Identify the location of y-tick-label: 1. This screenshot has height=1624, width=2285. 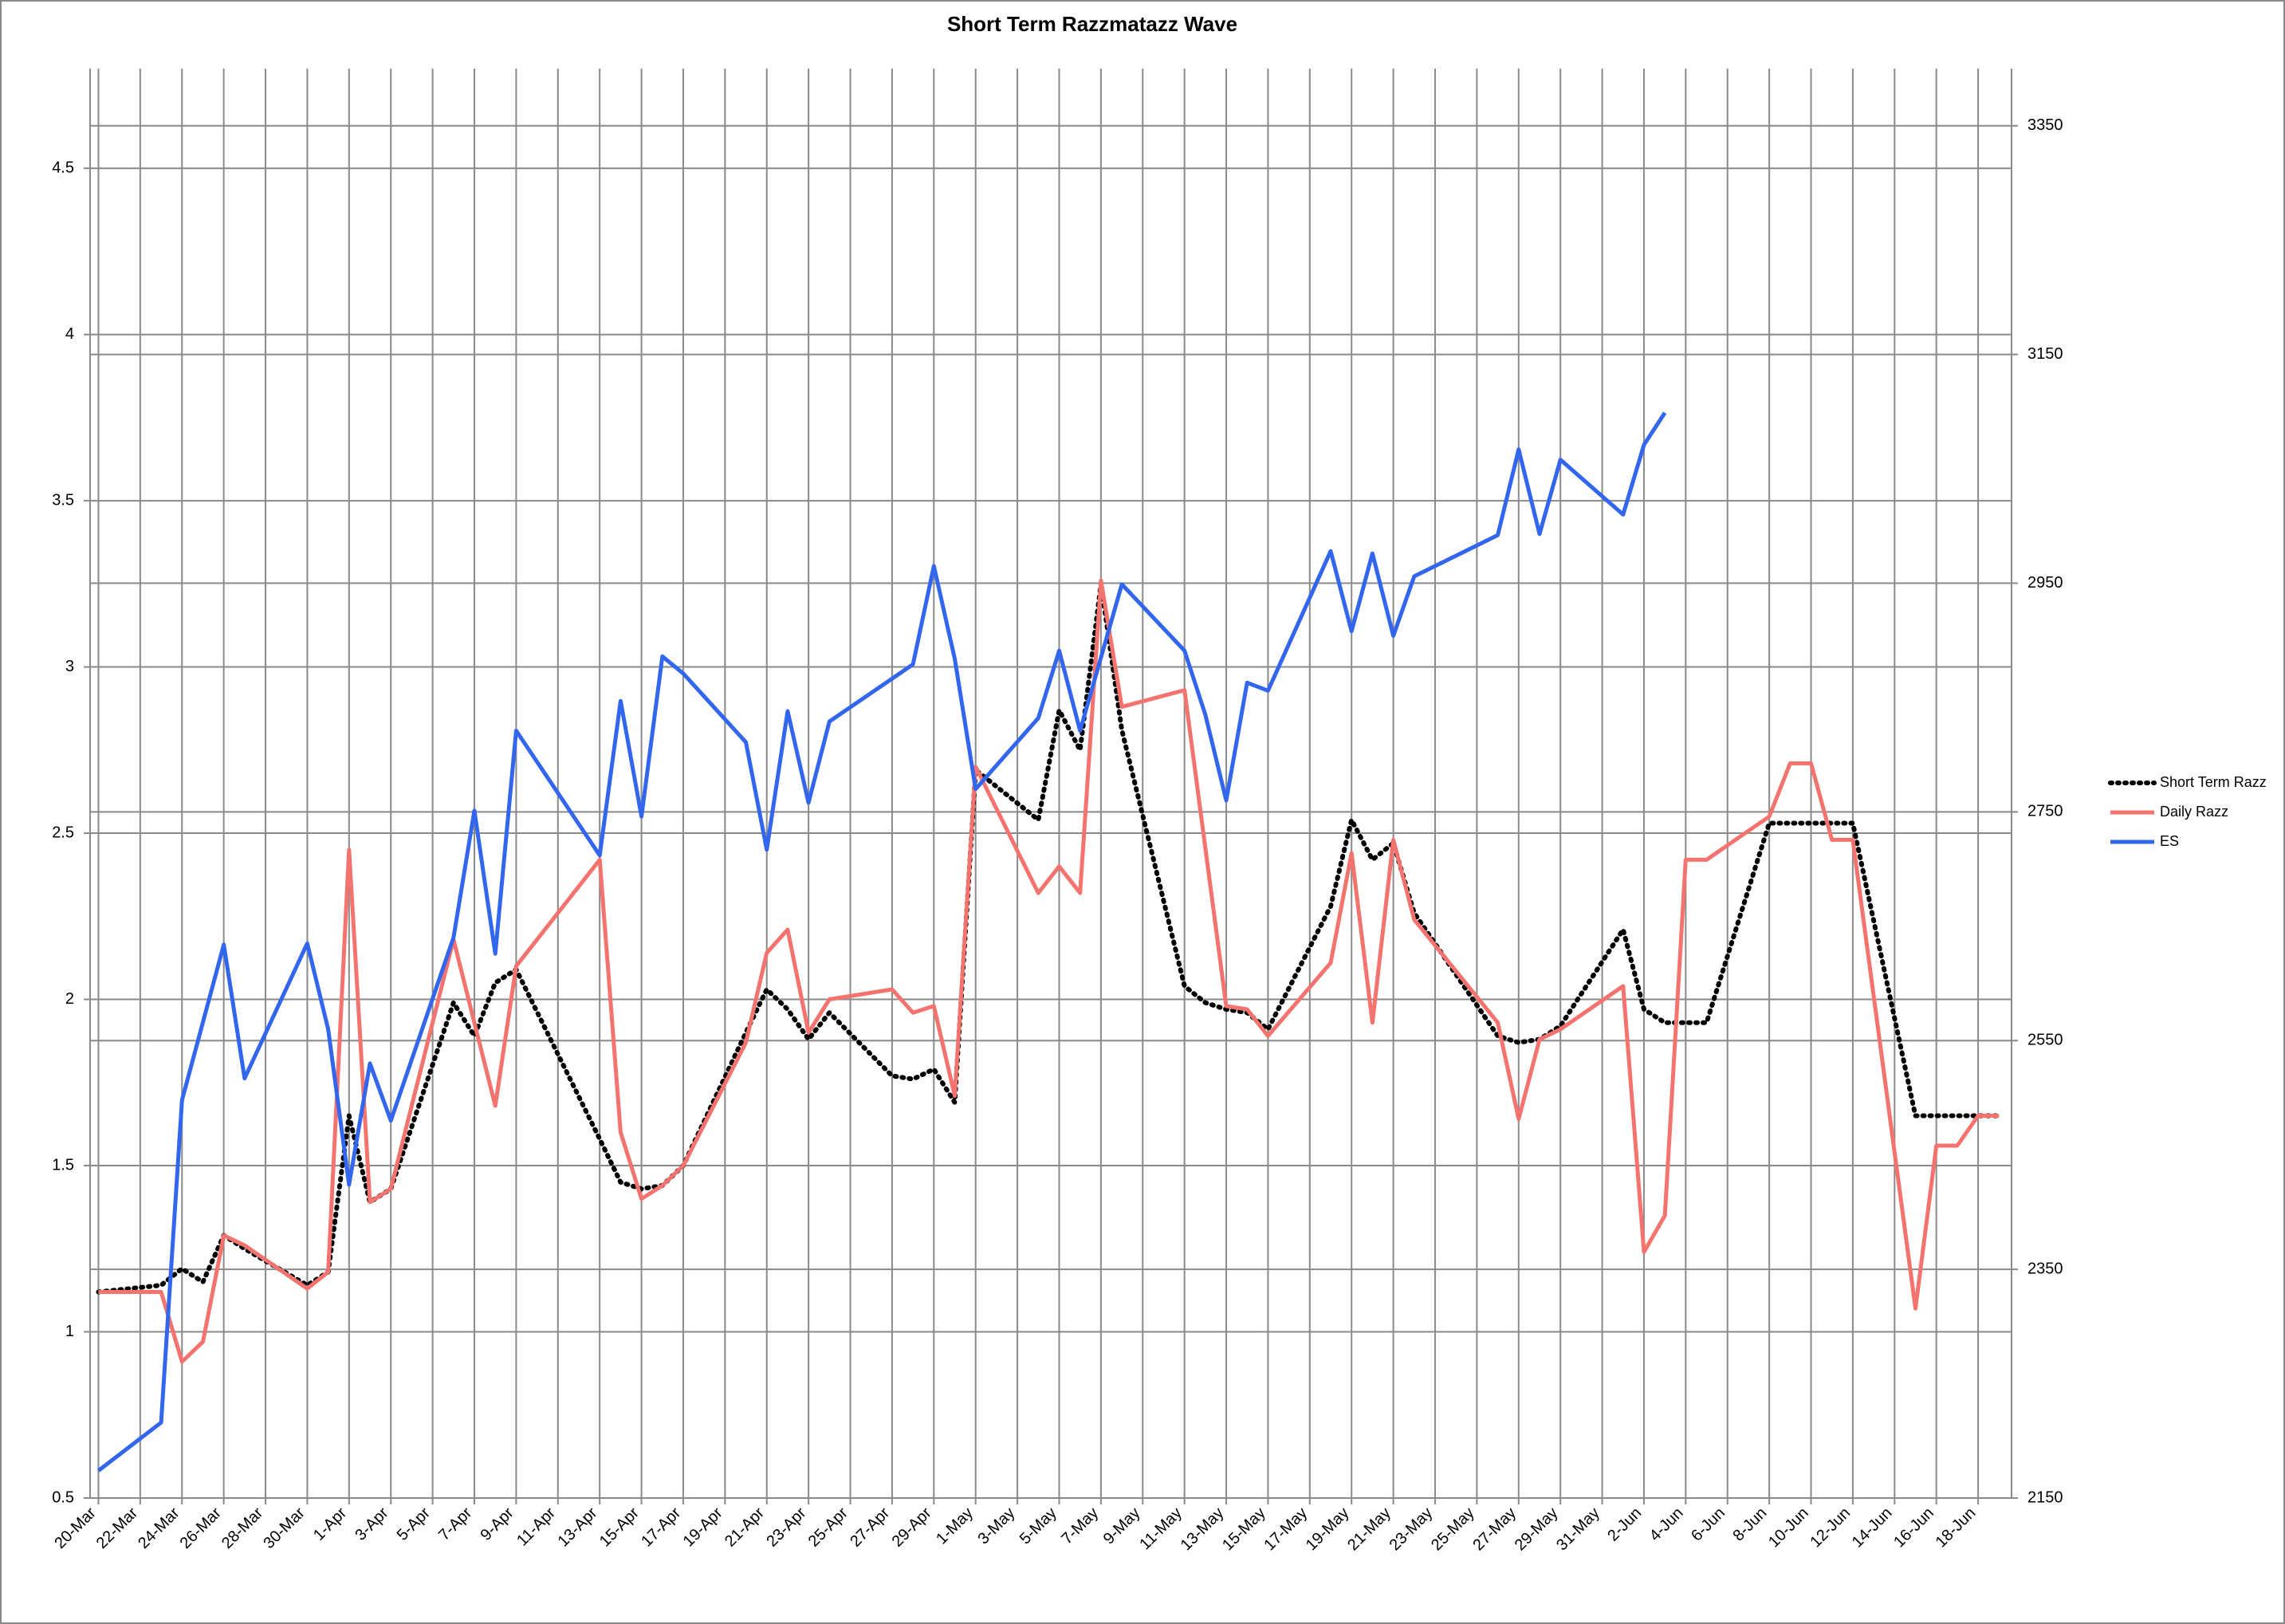
(69, 1332).